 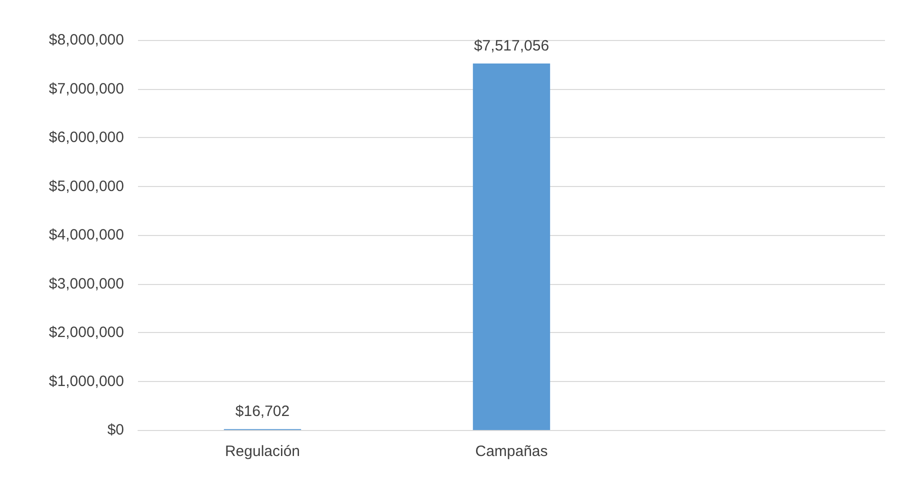 What do you see at coordinates (86, 186) in the screenshot?
I see `y-tick-label: $5,000,000` at bounding box center [86, 186].